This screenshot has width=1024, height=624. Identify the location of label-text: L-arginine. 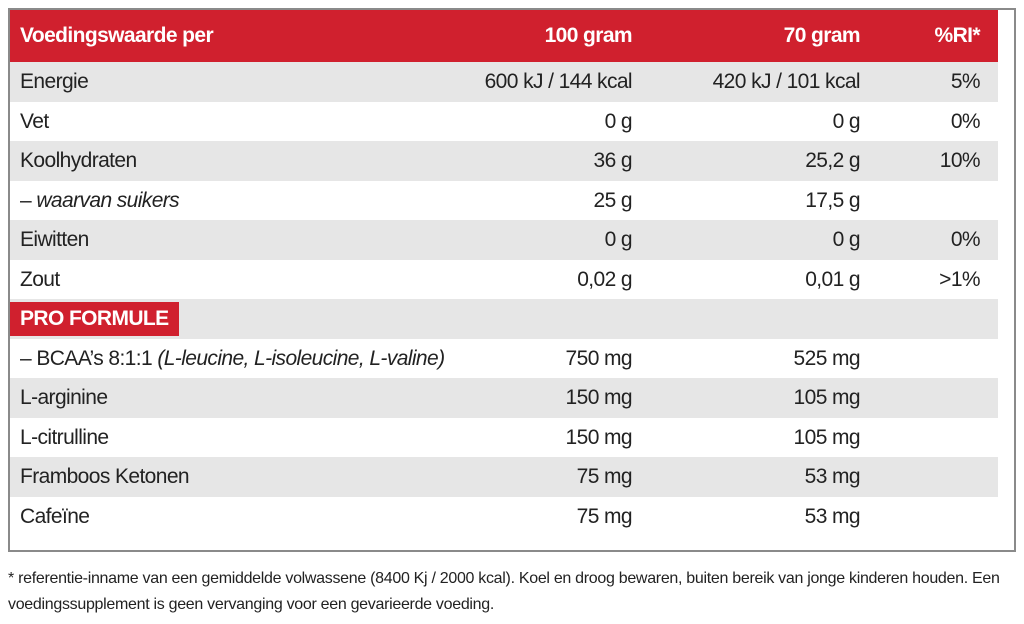
(64, 397).